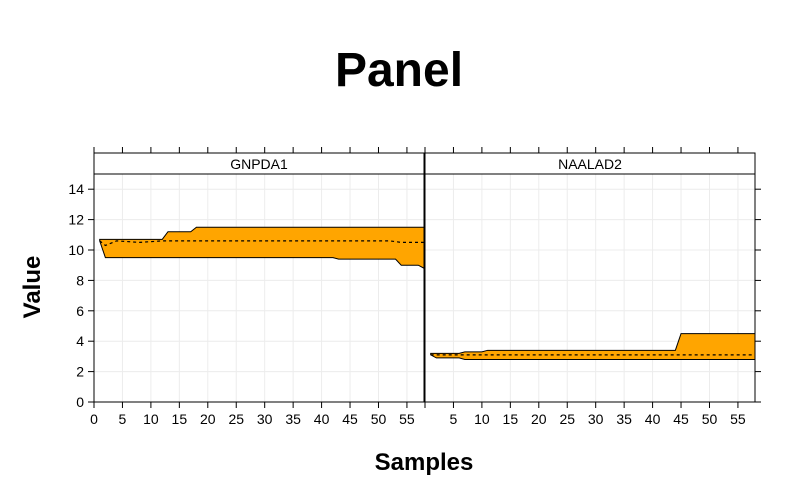 The image size is (799, 494). What do you see at coordinates (738, 419) in the screenshot?
I see `panel-2-x-tick-label: 55` at bounding box center [738, 419].